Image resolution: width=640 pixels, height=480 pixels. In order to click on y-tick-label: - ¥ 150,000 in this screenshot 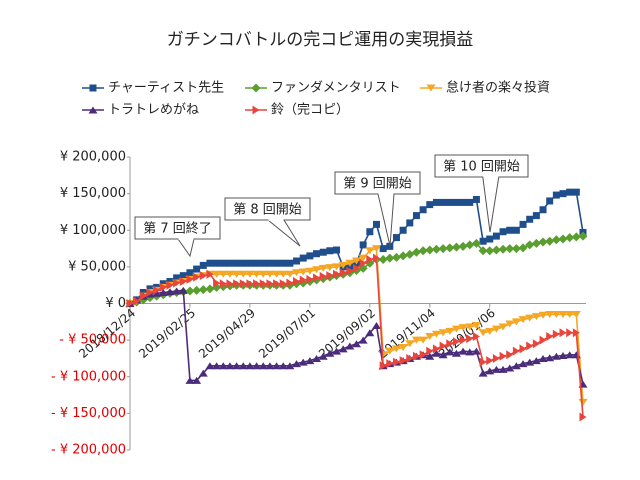, I will do `click(88, 413)`.